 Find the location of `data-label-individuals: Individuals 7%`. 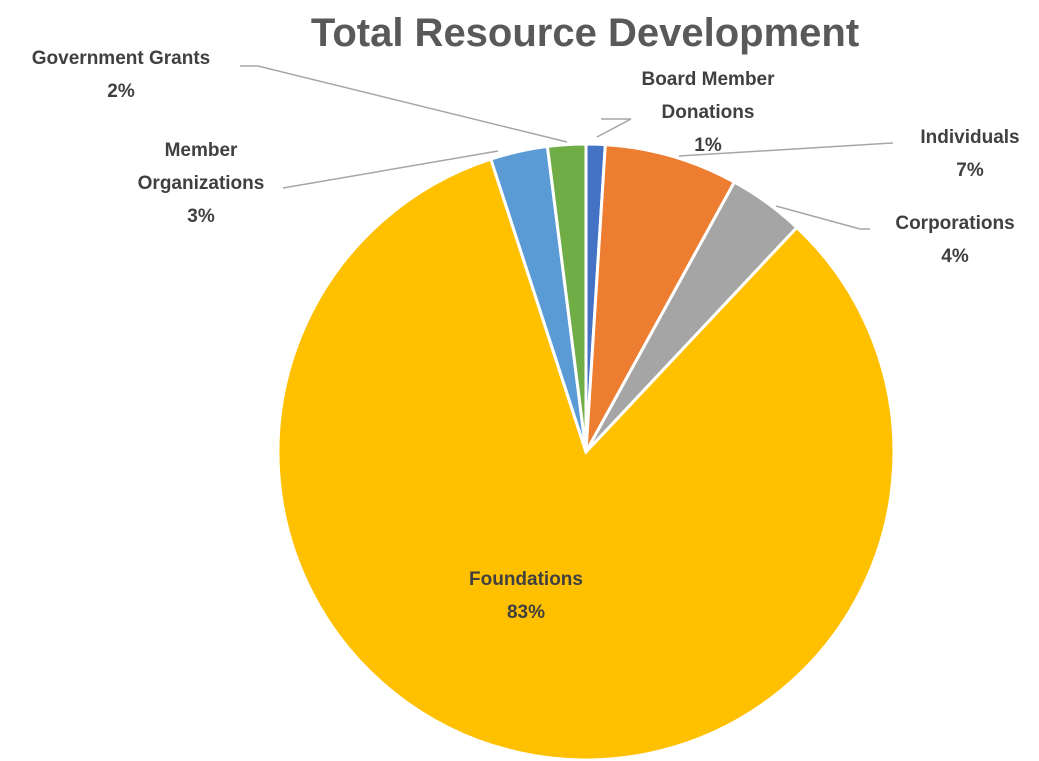

data-label-individuals: Individuals 7% is located at coordinates (969, 154).